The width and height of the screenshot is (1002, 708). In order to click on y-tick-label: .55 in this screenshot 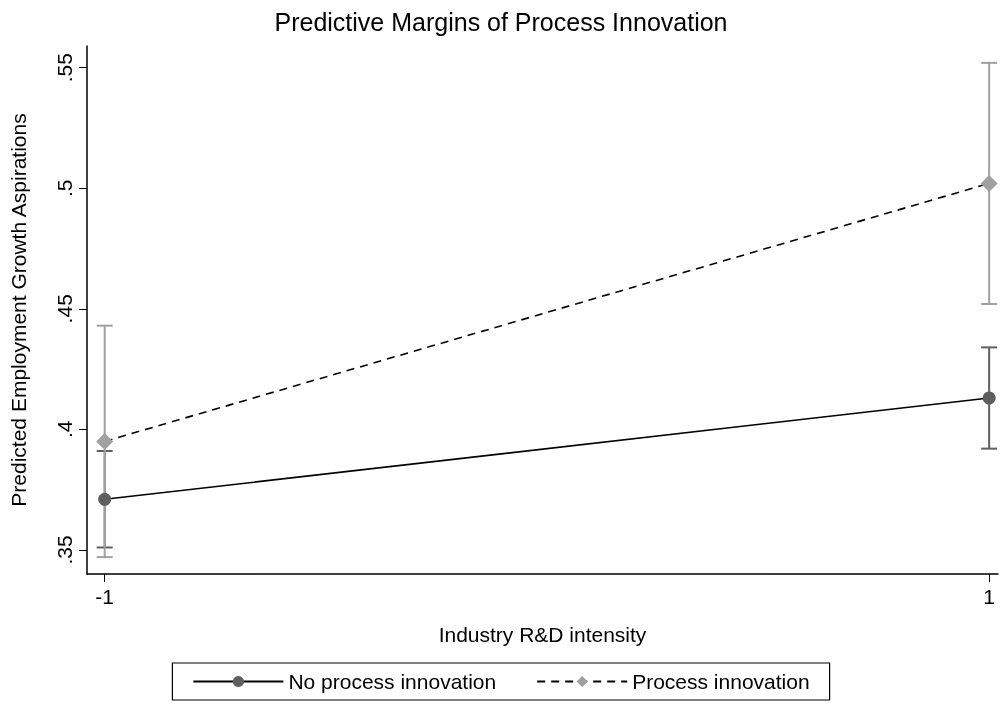, I will do `click(64, 68)`.